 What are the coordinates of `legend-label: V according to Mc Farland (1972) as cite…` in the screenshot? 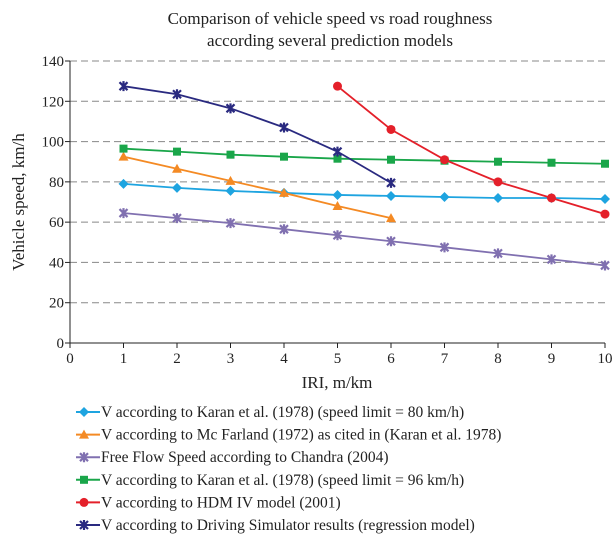 It's located at (301, 435).